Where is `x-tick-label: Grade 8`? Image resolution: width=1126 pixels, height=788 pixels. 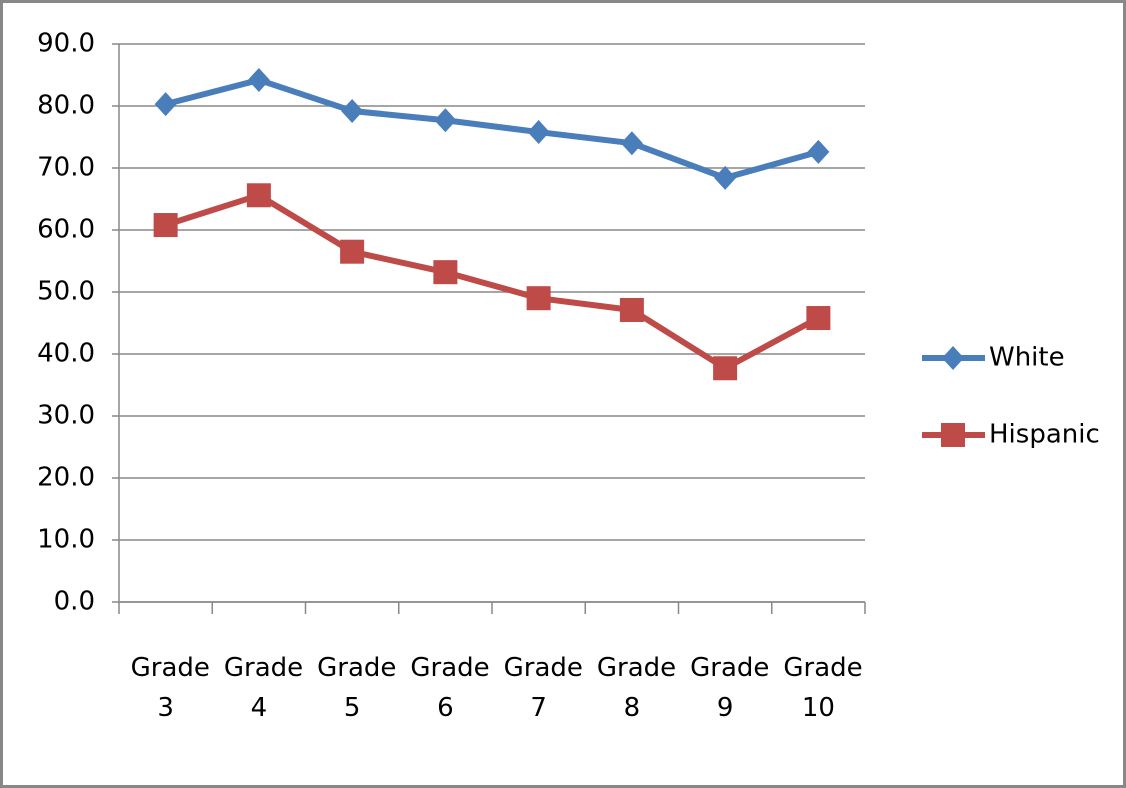 x-tick-label: Grade 8 is located at coordinates (636, 688).